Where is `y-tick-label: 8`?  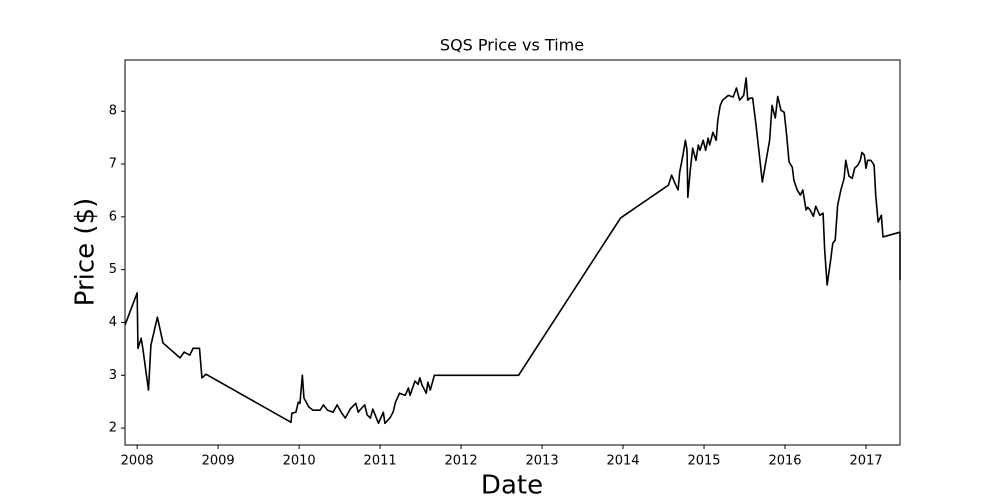 y-tick-label: 8 is located at coordinates (113, 111).